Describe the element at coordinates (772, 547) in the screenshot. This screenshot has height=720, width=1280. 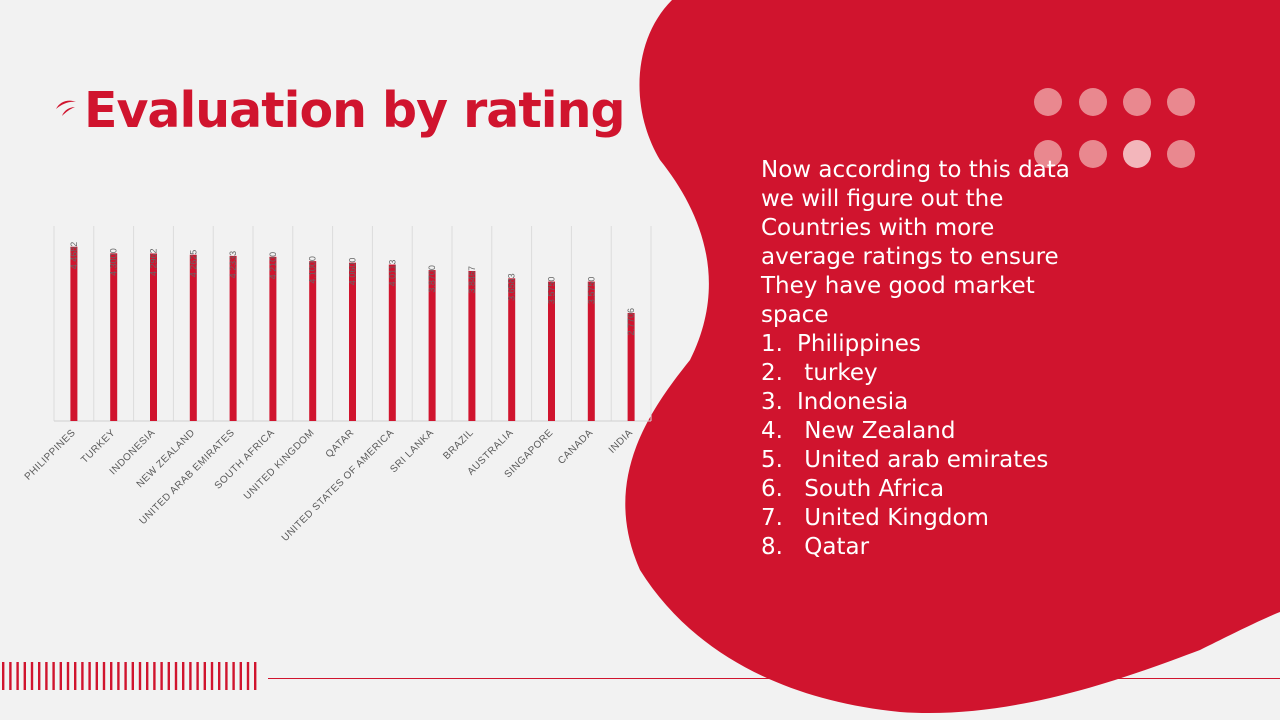
I see `list-number: 8.` at that location.